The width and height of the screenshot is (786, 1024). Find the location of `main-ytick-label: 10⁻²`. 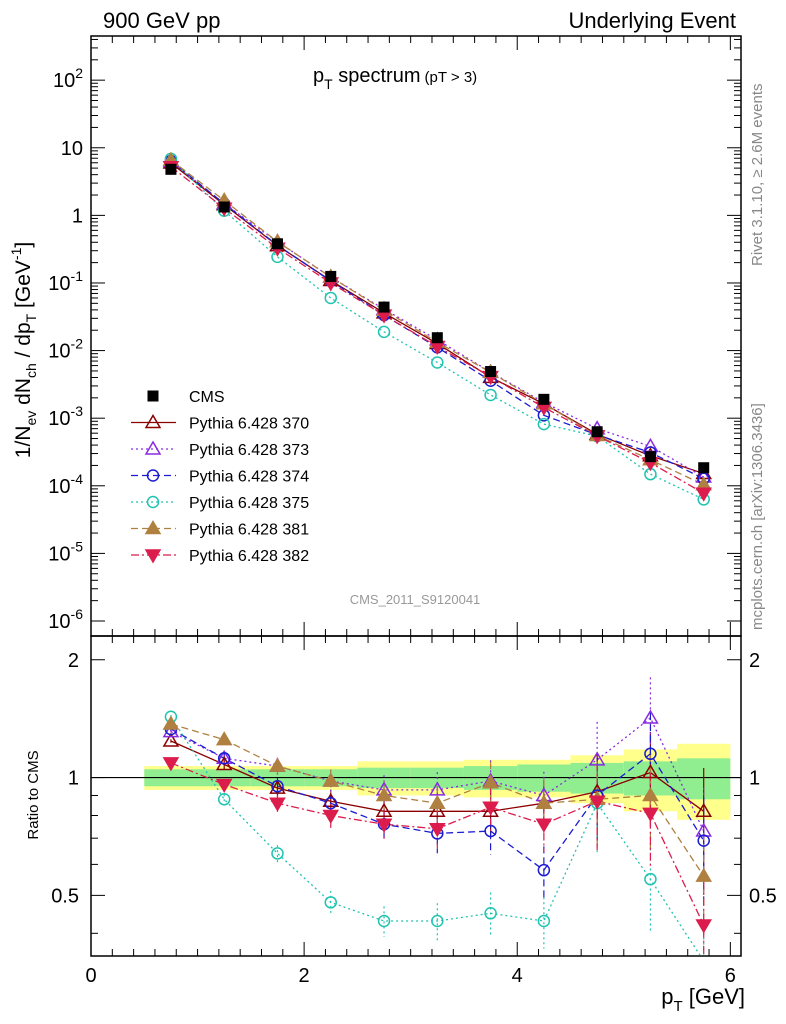

main-ytick-label: 10⁻² is located at coordinates (65, 349).